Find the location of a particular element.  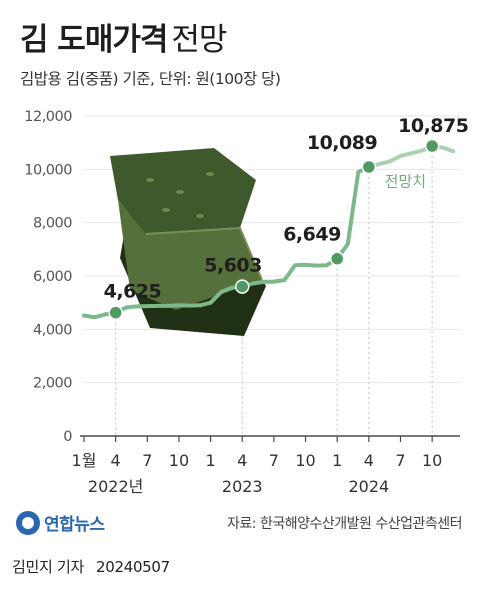

y-tick-label: 2,000 is located at coordinates (52, 384).